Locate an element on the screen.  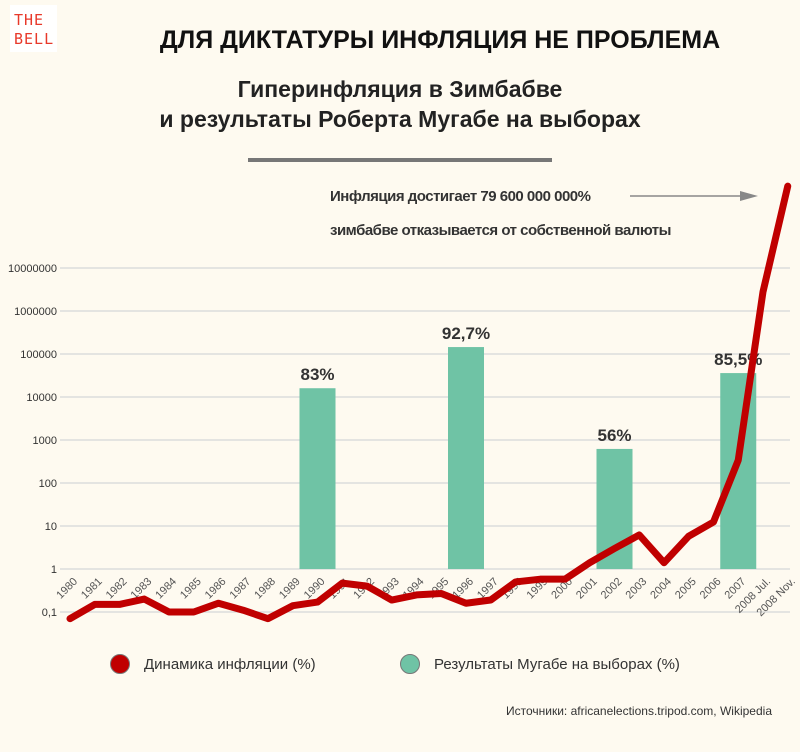
election-bar-label: 83% is located at coordinates (317, 374).